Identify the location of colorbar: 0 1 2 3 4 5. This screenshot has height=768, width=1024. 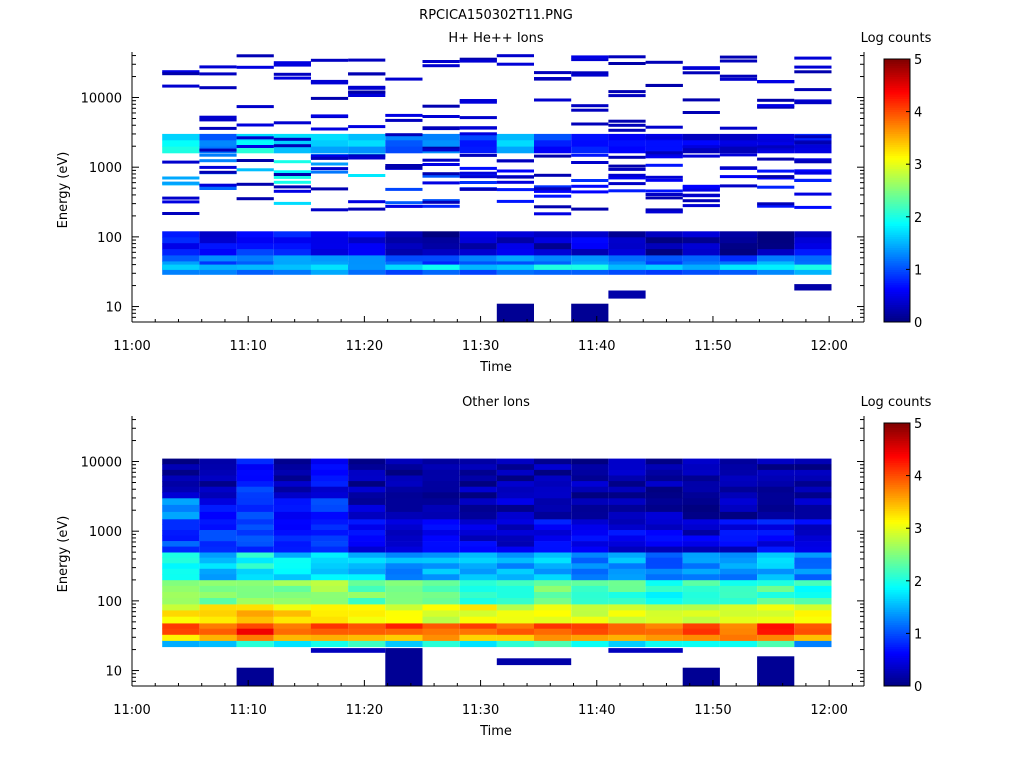
(902, 556).